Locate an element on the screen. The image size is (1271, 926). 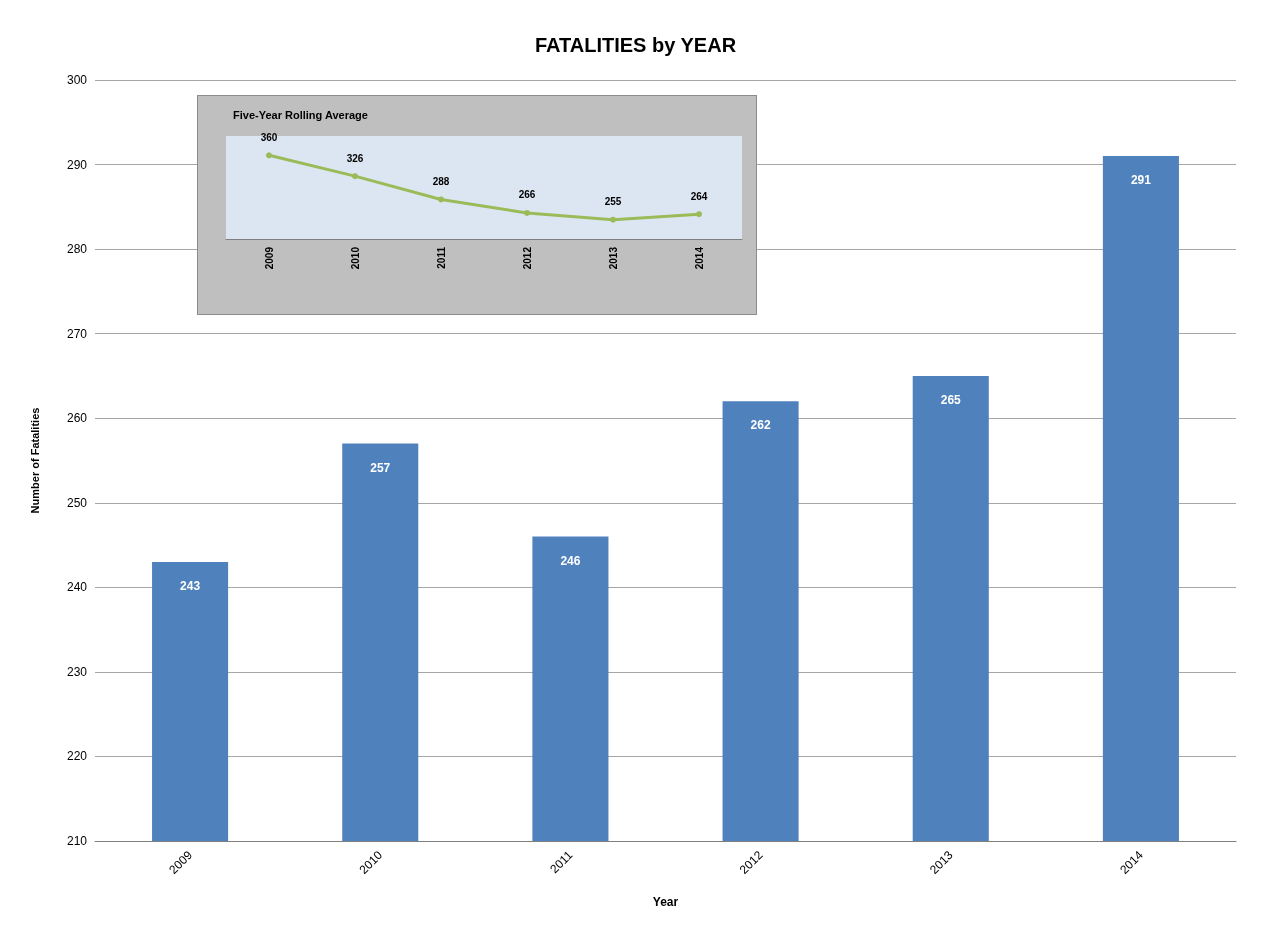
x-tick-label: 2009 is located at coordinates (269, 258).